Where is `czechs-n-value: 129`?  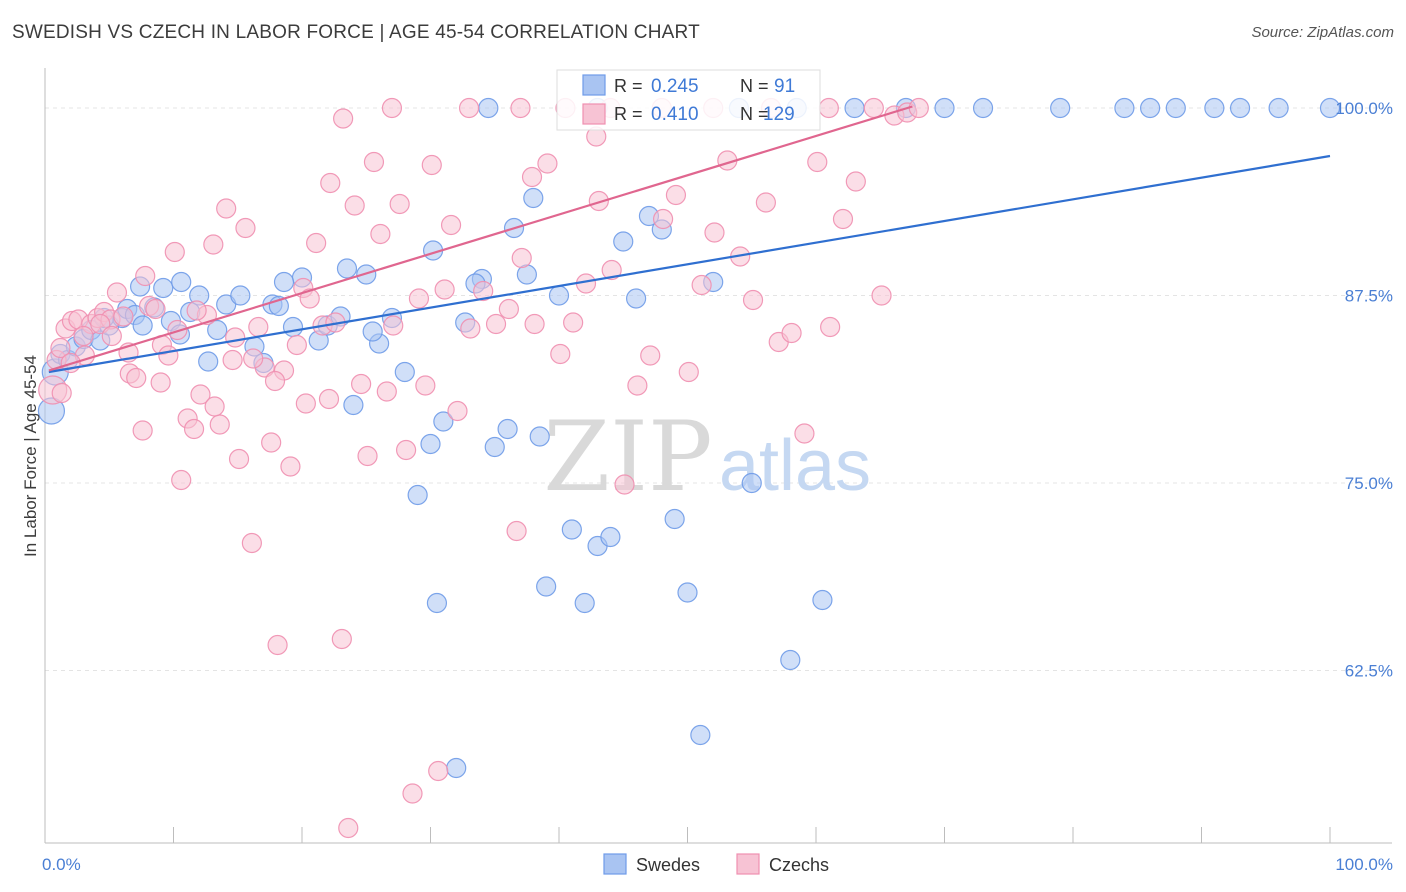 czechs-n-value: 129 is located at coordinates (779, 114).